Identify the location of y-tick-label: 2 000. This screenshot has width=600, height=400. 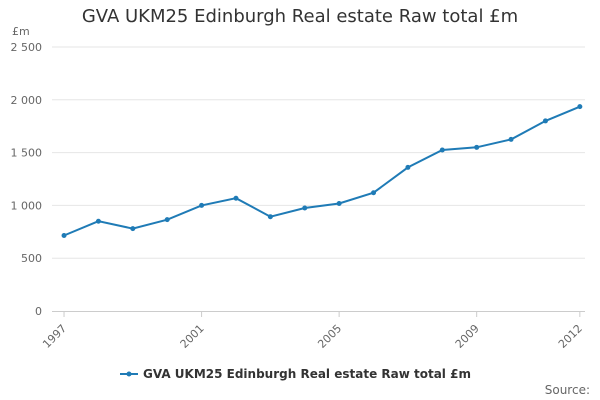
(27, 100).